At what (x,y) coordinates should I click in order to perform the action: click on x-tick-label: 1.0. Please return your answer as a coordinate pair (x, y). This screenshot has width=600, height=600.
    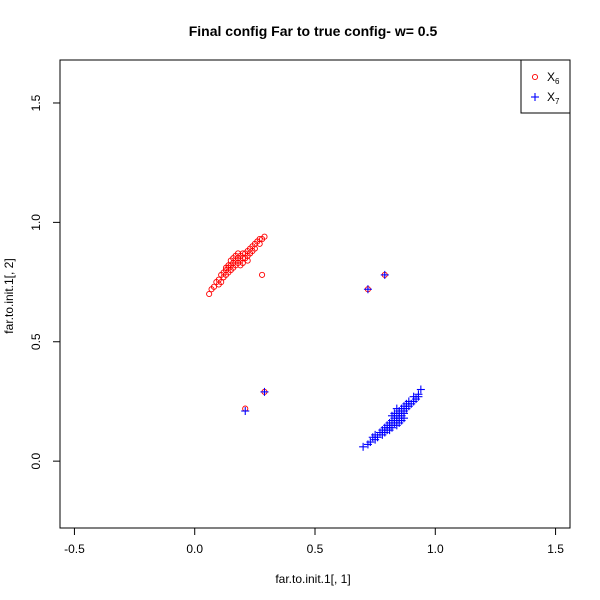
    Looking at the image, I should click on (435, 549).